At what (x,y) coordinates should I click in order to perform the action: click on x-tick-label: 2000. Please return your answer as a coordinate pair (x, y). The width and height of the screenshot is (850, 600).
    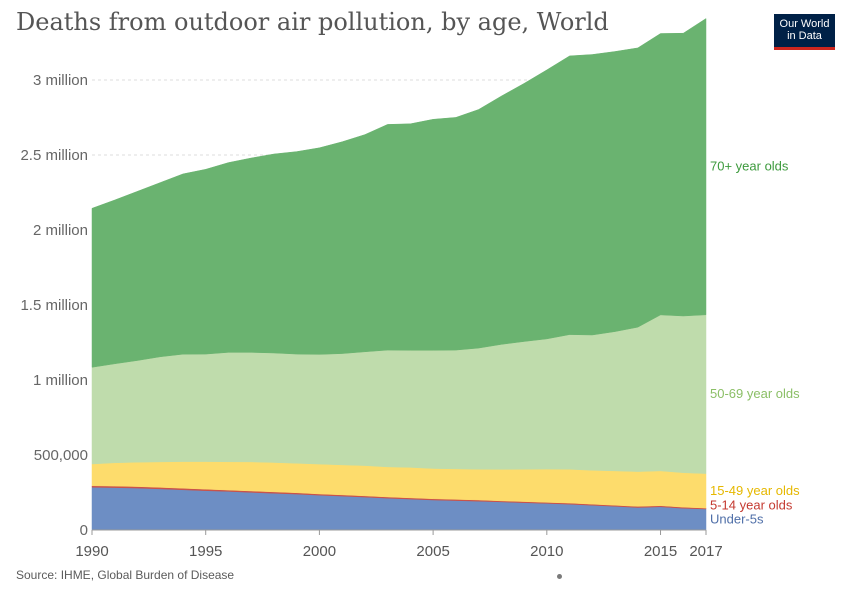
    Looking at the image, I should click on (319, 551).